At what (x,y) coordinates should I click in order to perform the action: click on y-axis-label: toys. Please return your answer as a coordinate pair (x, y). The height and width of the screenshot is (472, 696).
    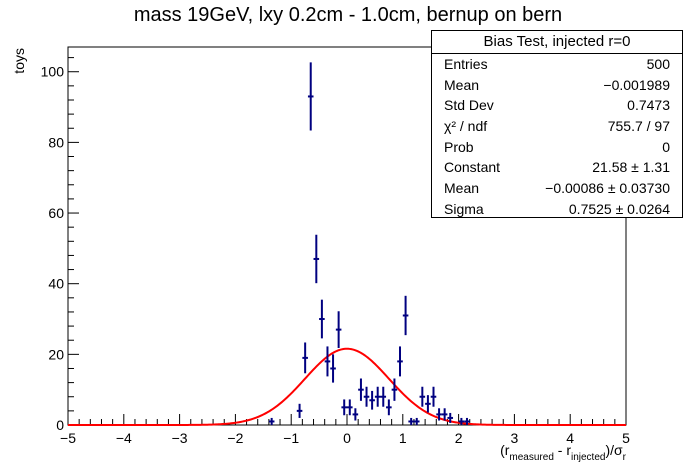
    Looking at the image, I should click on (19, 61).